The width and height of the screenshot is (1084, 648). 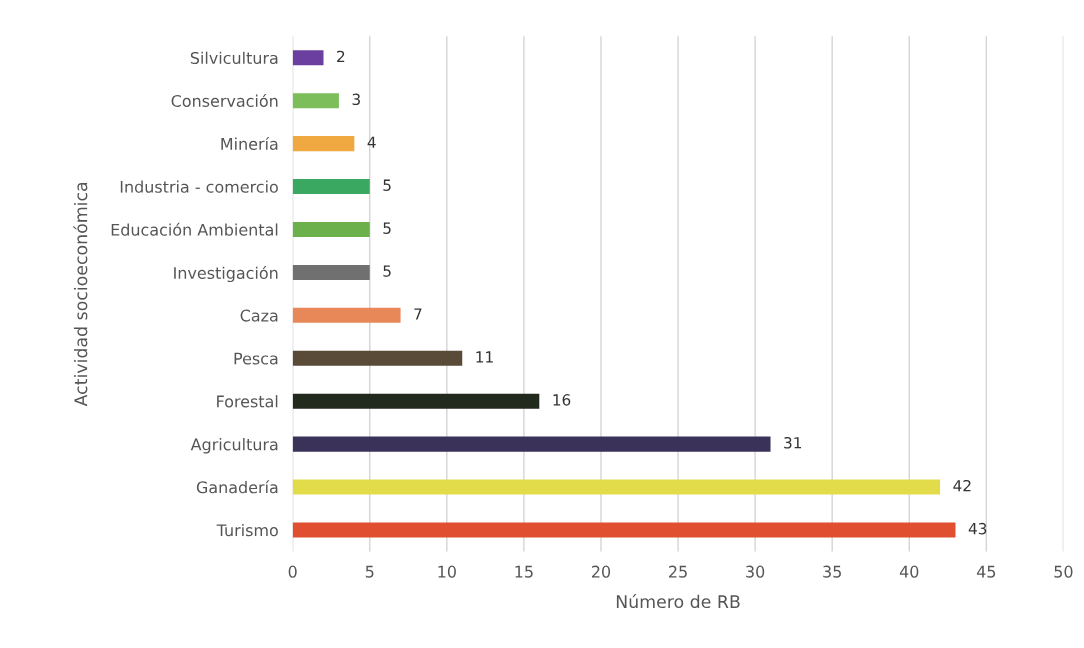 I want to click on y-tick-label: Minería, so click(x=249, y=143).